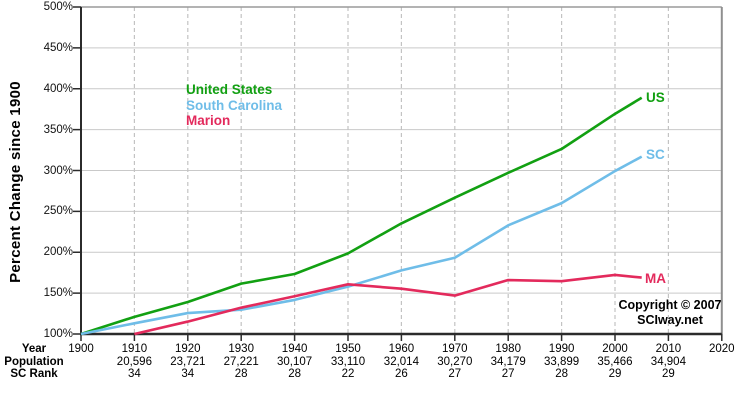 The width and height of the screenshot is (750, 400). I want to click on table-cell-population: 23,721, so click(188, 361).